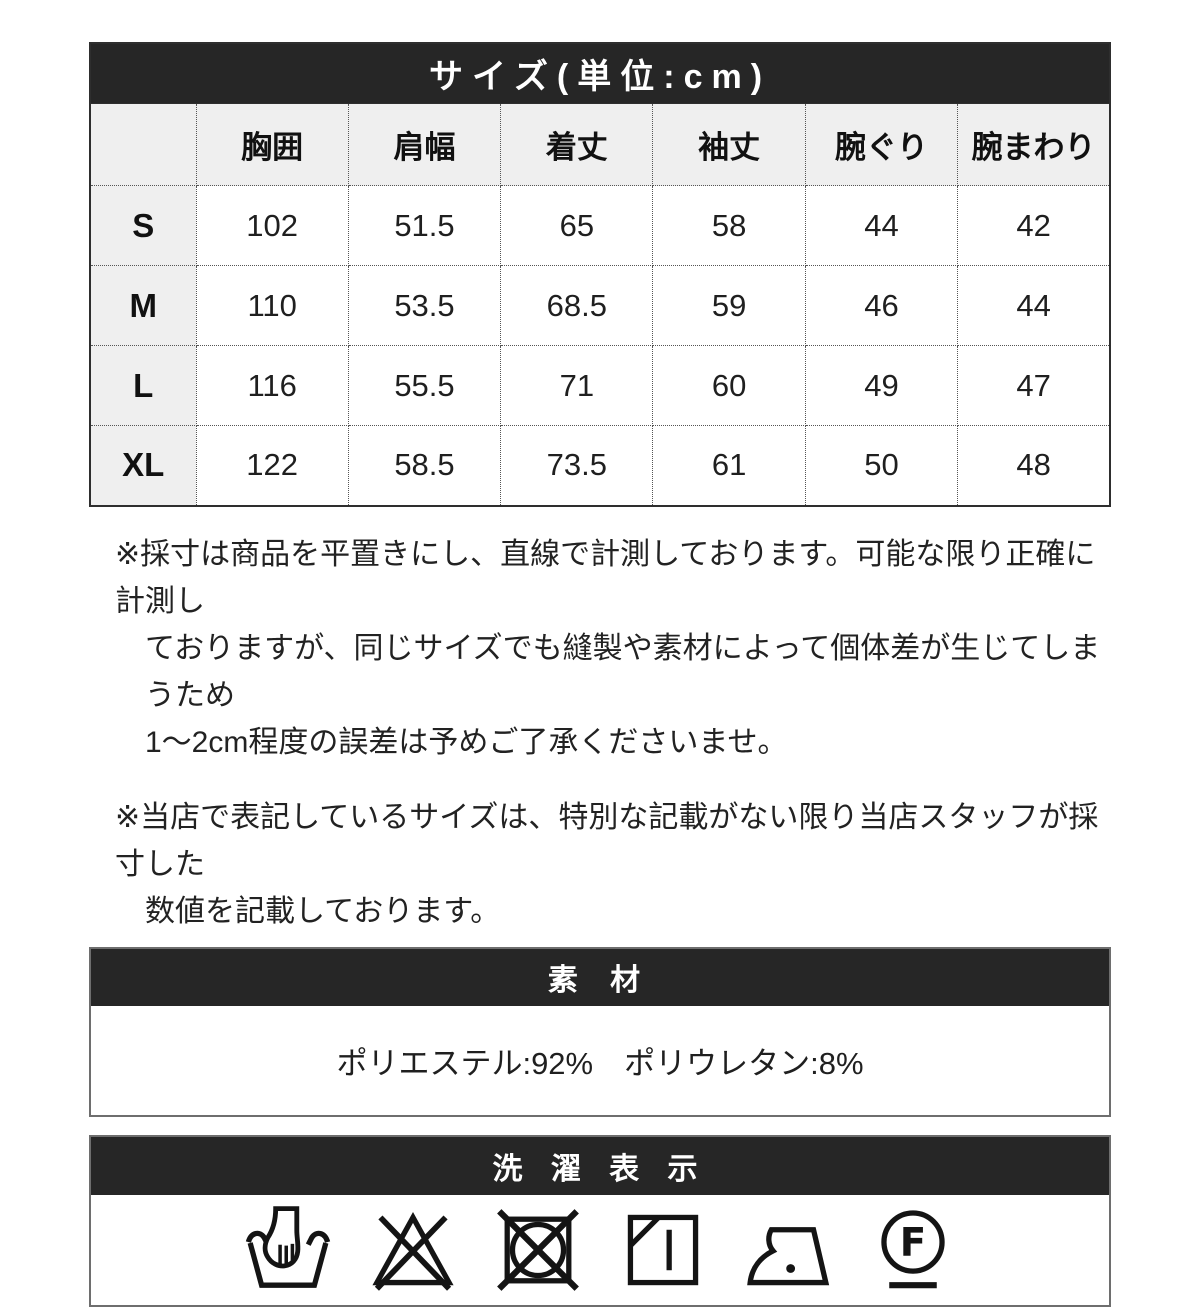 This screenshot has height=1307, width=1200. Describe the element at coordinates (729, 225) in the screenshot. I see `size-value-cell: 58` at that location.